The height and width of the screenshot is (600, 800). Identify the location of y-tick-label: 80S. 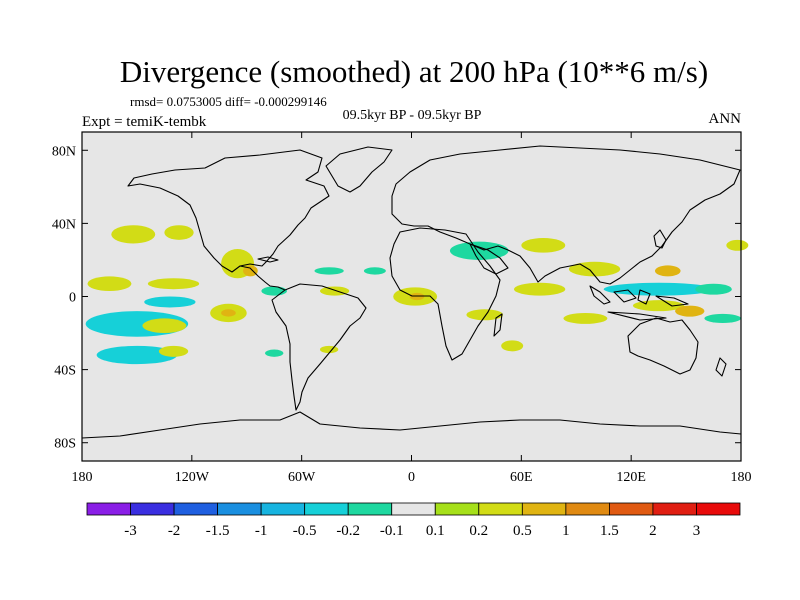
(65, 444).